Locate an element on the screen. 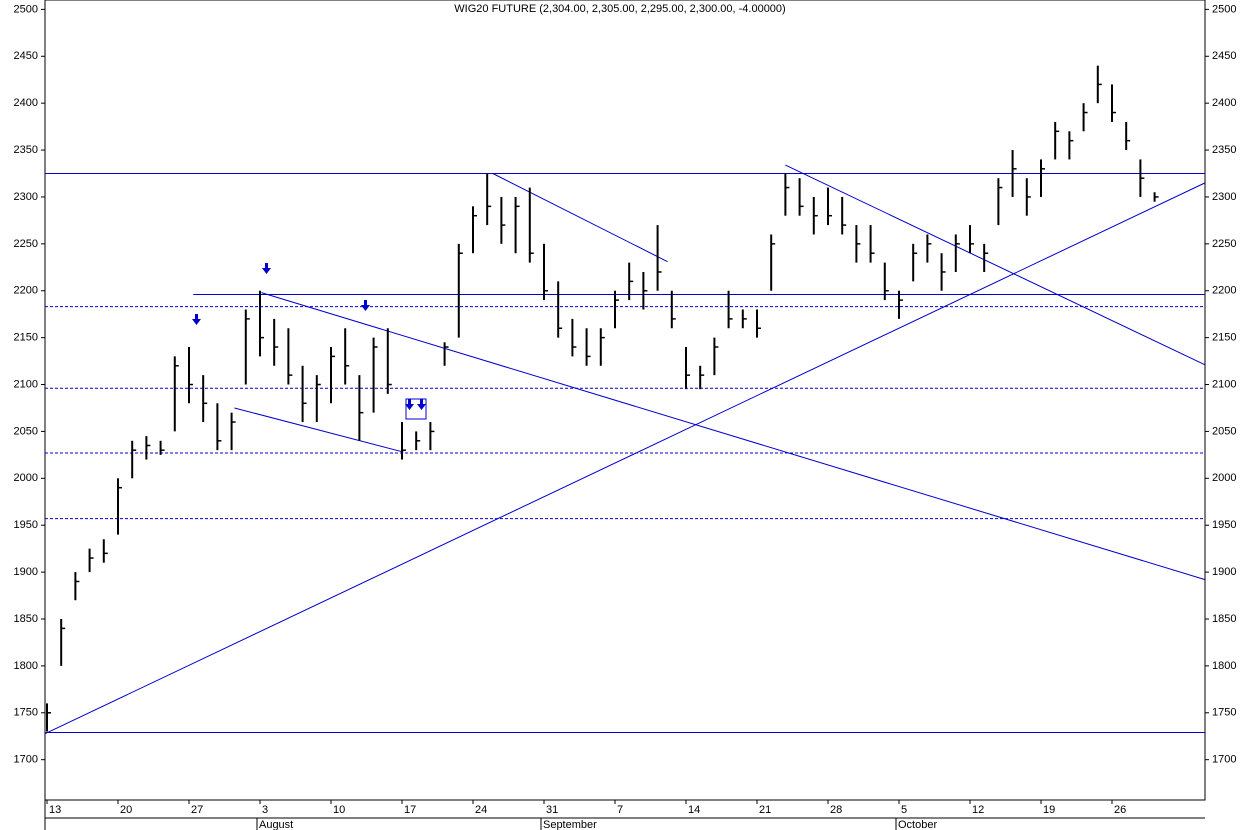 This screenshot has height=830, width=1250. x-tick-label: 26 is located at coordinates (1120, 810).